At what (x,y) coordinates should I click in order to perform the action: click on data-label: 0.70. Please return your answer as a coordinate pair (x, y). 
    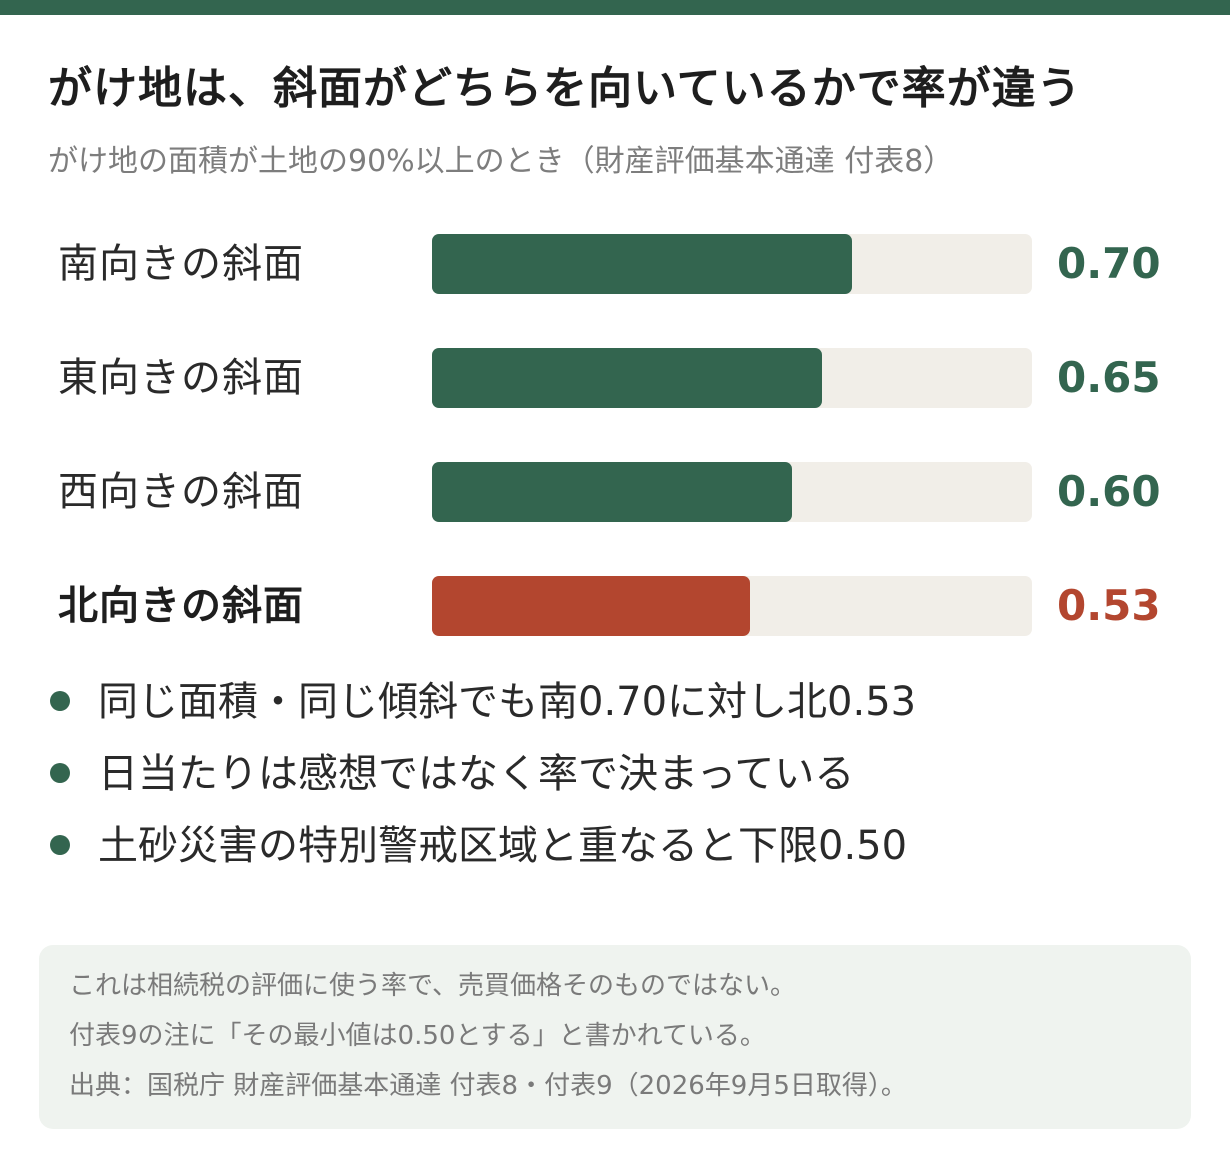
    Looking at the image, I should click on (1109, 263).